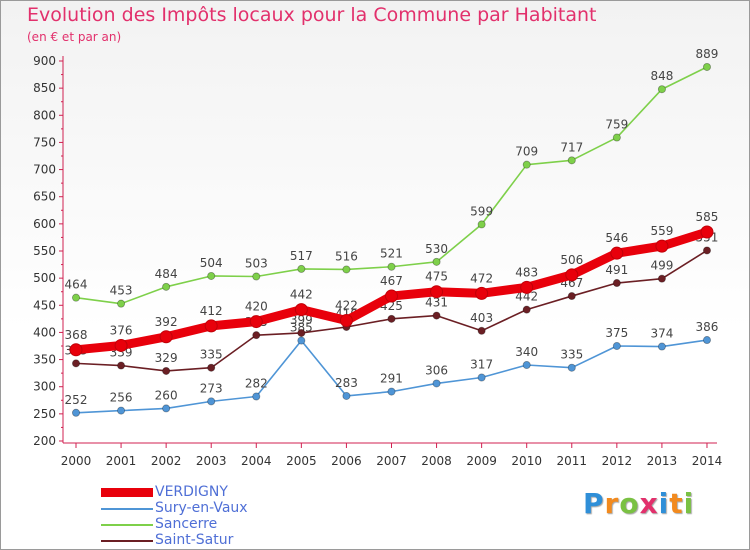 Image resolution: width=750 pixels, height=550 pixels. Describe the element at coordinates (391, 281) in the screenshot. I see `data-label: 467` at that location.